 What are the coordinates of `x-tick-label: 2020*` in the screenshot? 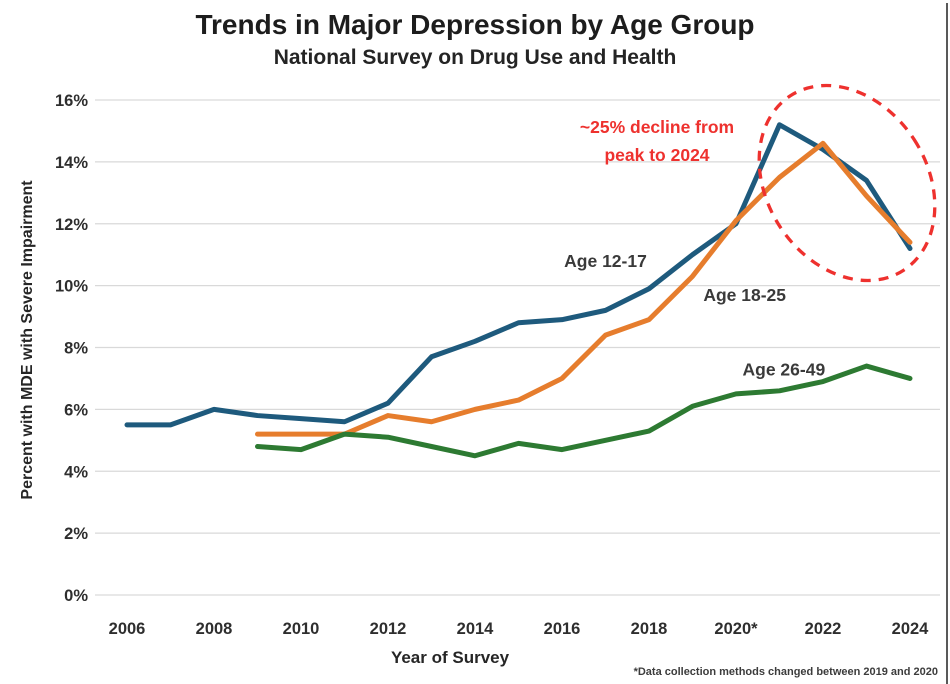 It's located at (736, 629).